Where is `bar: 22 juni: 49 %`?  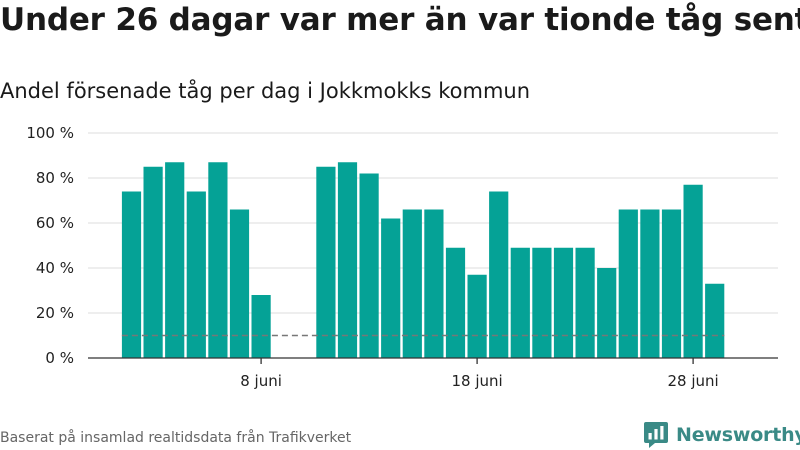 bar: 22 juni: 49 % is located at coordinates (563, 302).